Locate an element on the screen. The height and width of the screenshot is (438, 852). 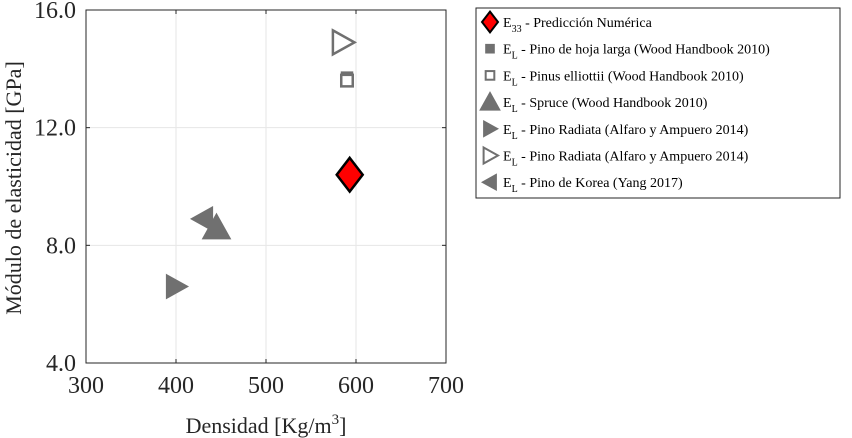
legend-entry: EL - Pino de Korea (Yang 2017) is located at coordinates (593, 185).